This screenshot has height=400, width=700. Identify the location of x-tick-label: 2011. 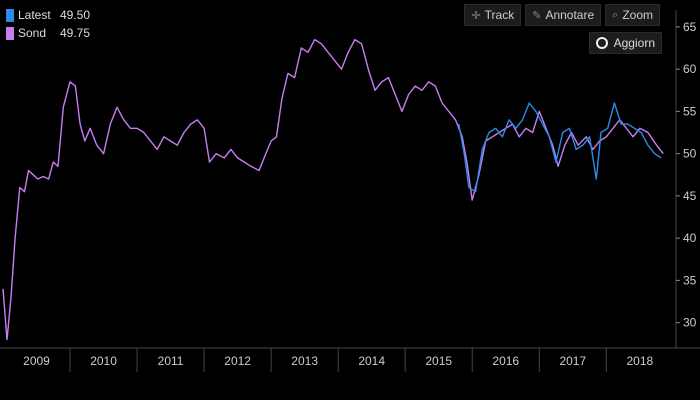
(171, 361).